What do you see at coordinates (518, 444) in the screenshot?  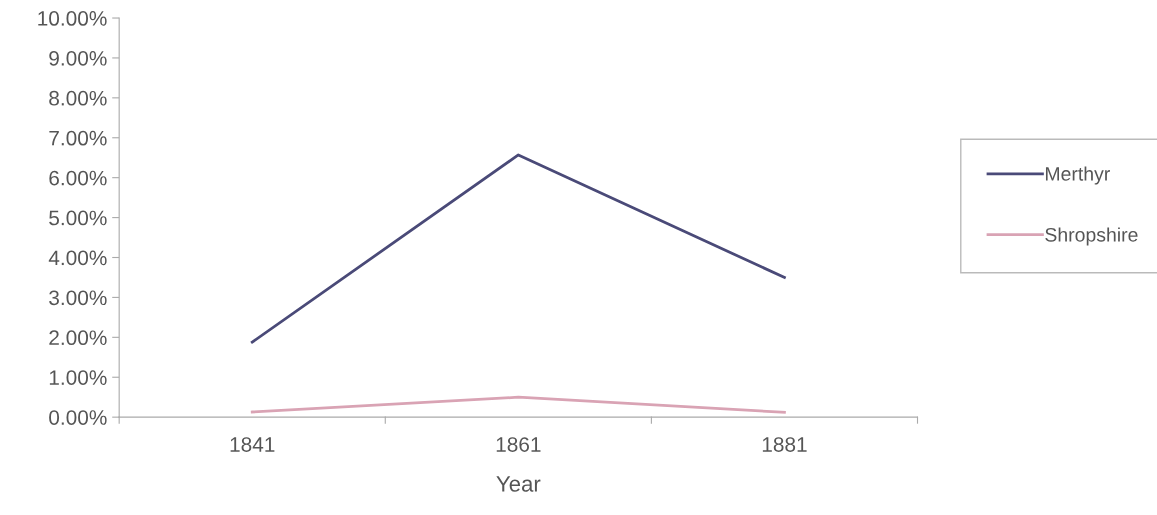 I see `x-tick-label: 1861` at bounding box center [518, 444].